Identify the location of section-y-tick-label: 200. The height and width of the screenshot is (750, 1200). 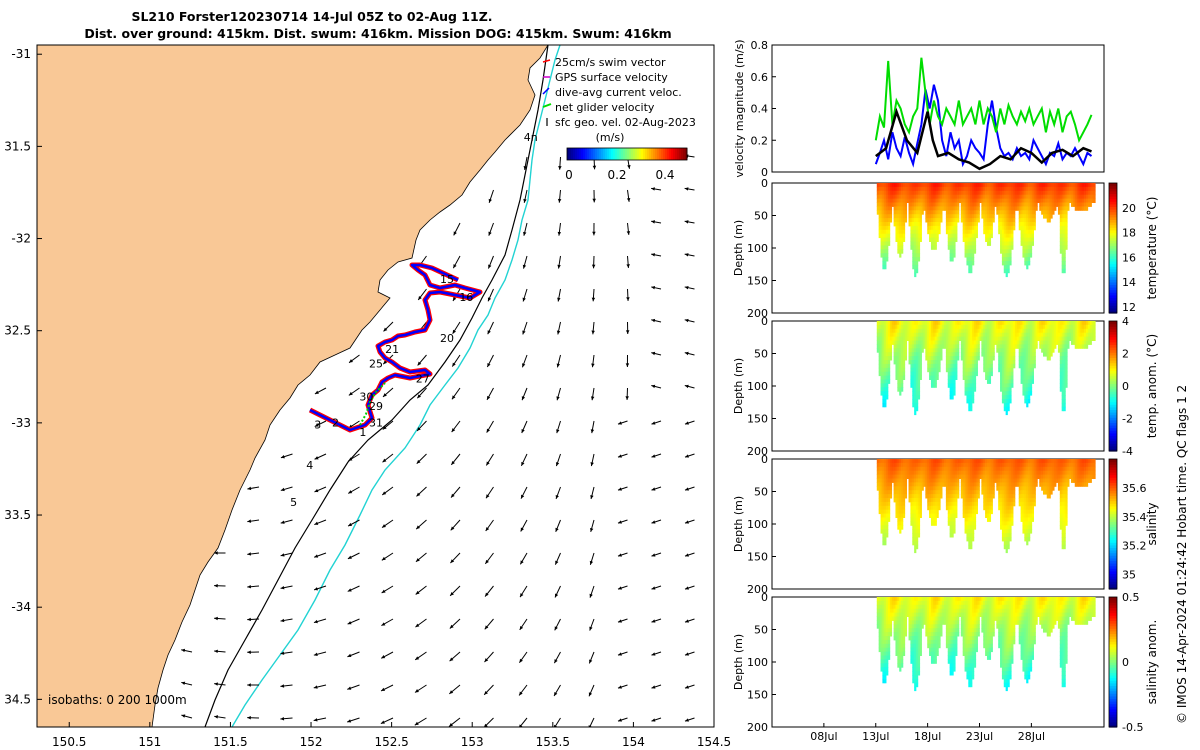
(757, 313).